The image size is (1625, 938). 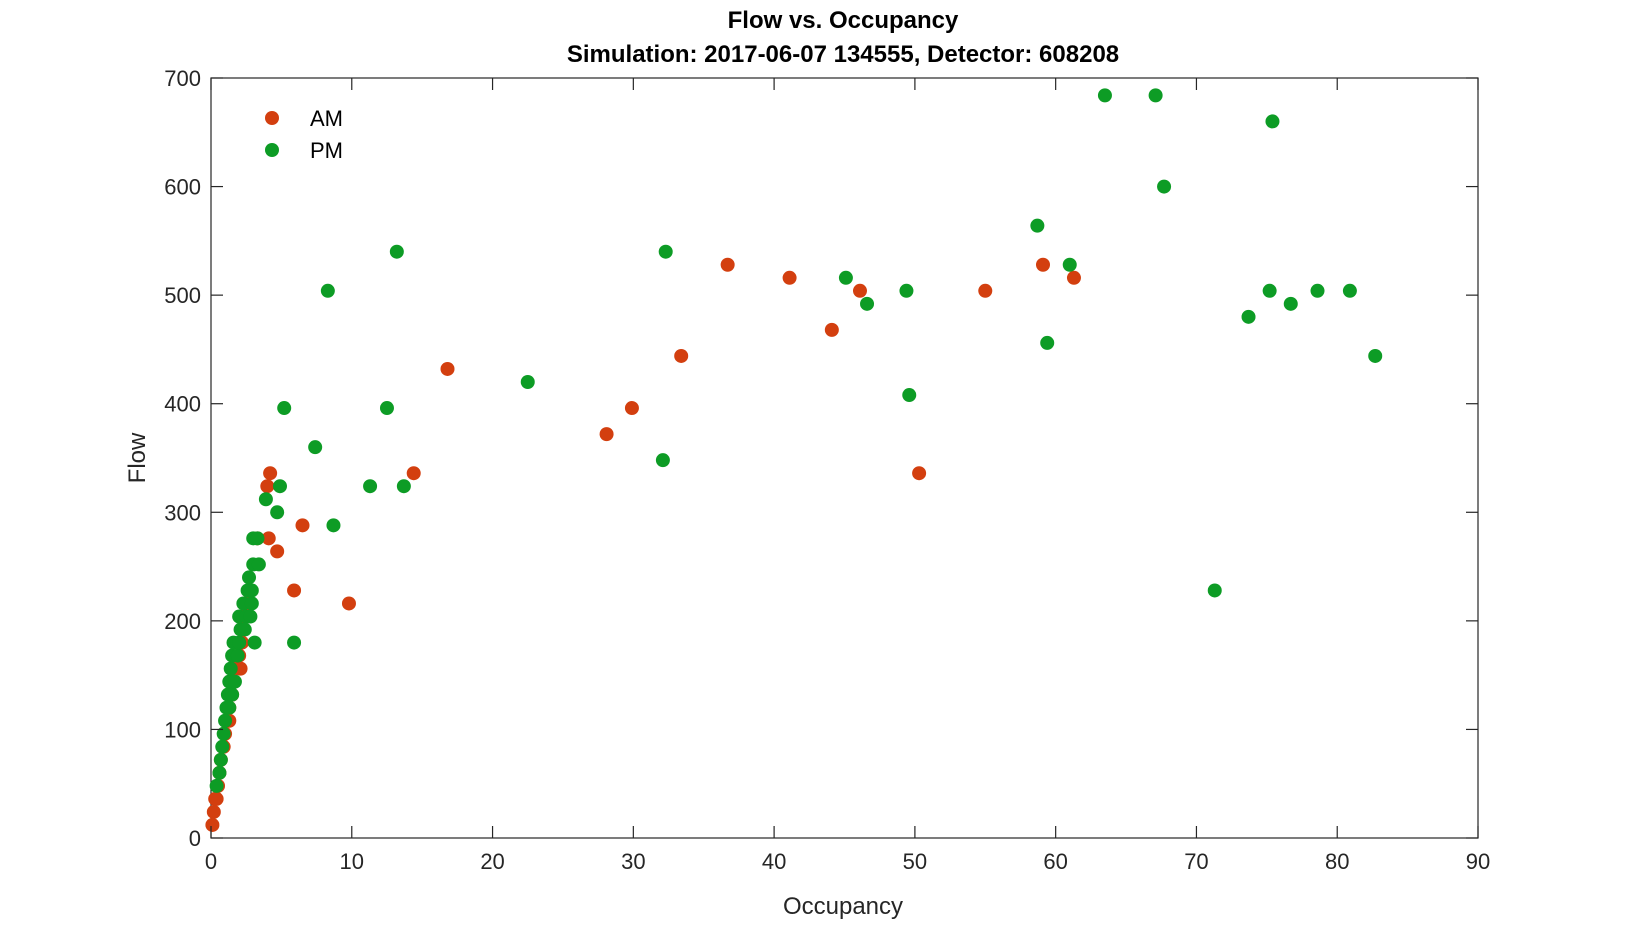 I want to click on x-tick-label: 10, so click(x=352, y=861).